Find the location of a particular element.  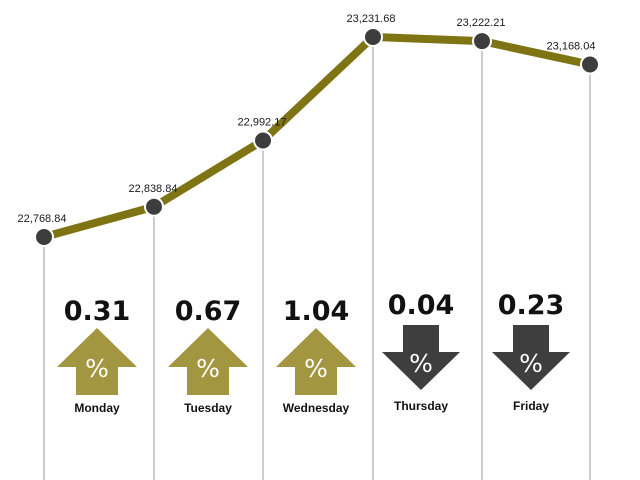

change-block-friday: 0.23% Friday is located at coordinates (531, 351).